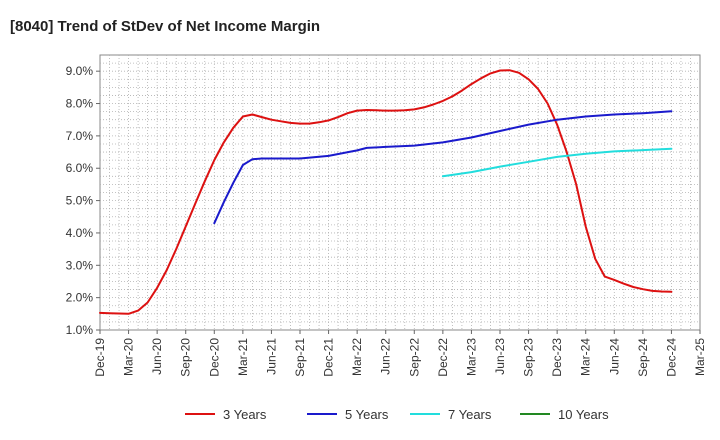 The width and height of the screenshot is (720, 440). Describe the element at coordinates (397, 414) in the screenshot. I see `legend: 3 Years 5 Years 7 Years 10 Years` at that location.